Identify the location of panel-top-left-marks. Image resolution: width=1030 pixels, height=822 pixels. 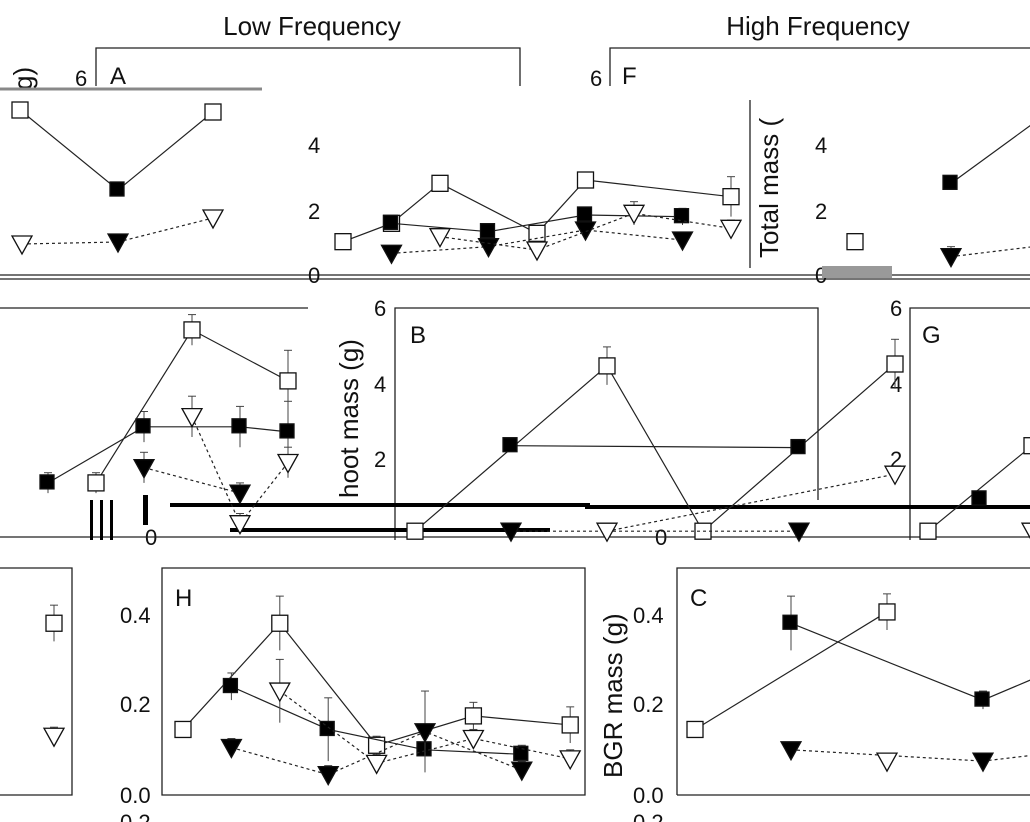
(117, 178).